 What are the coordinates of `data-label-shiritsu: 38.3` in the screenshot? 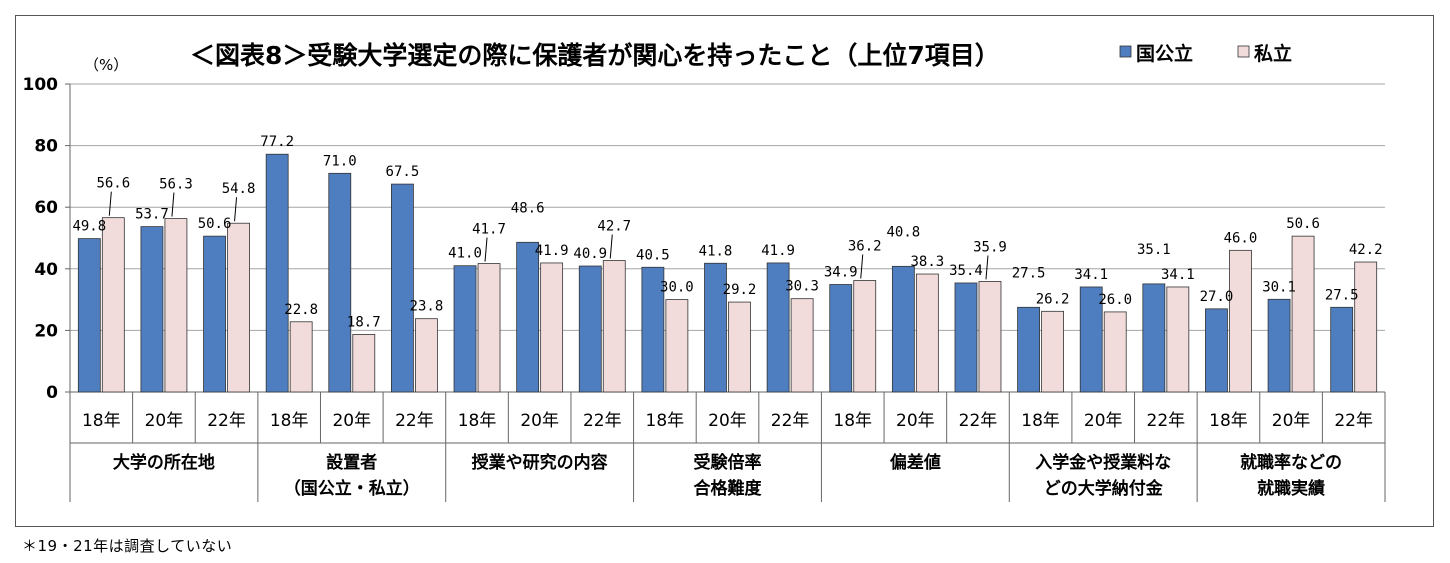 It's located at (927, 262).